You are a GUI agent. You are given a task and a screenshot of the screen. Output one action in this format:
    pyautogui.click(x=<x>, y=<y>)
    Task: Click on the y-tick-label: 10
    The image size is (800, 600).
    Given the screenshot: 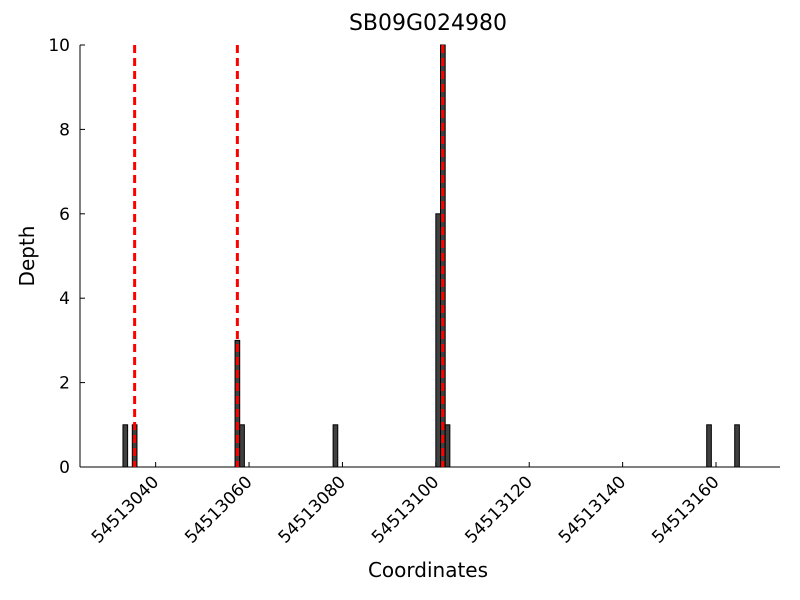 What is the action you would take?
    pyautogui.click(x=59, y=46)
    